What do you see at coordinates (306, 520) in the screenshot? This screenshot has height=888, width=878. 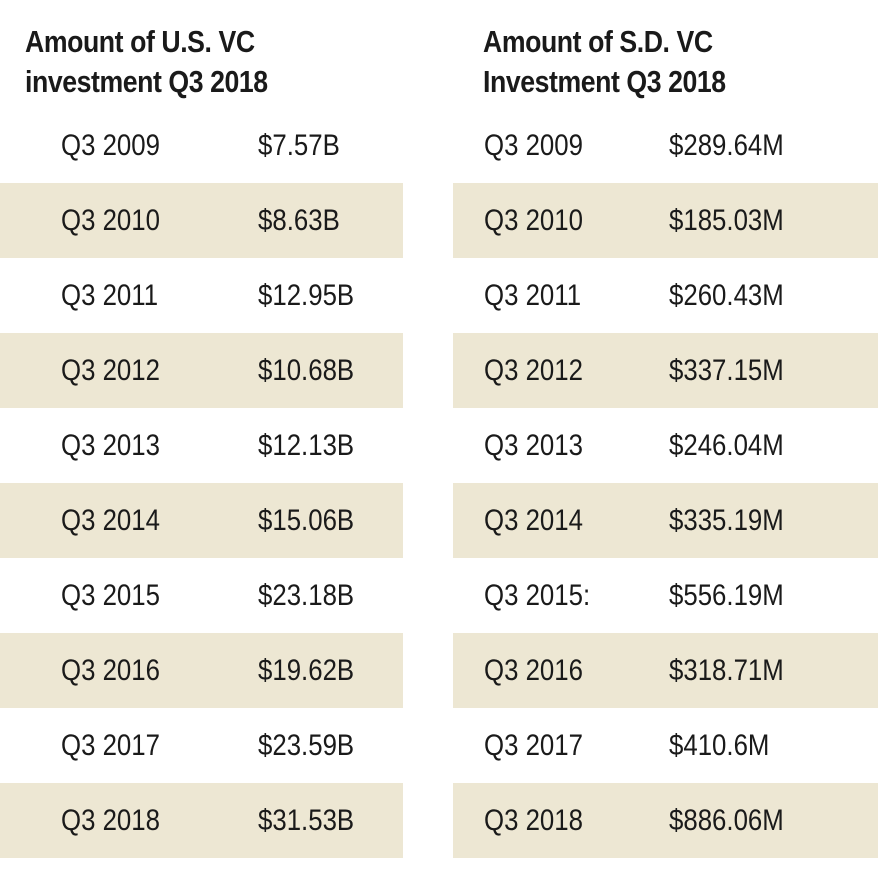 I see `amount-cell: $15.06B` at bounding box center [306, 520].